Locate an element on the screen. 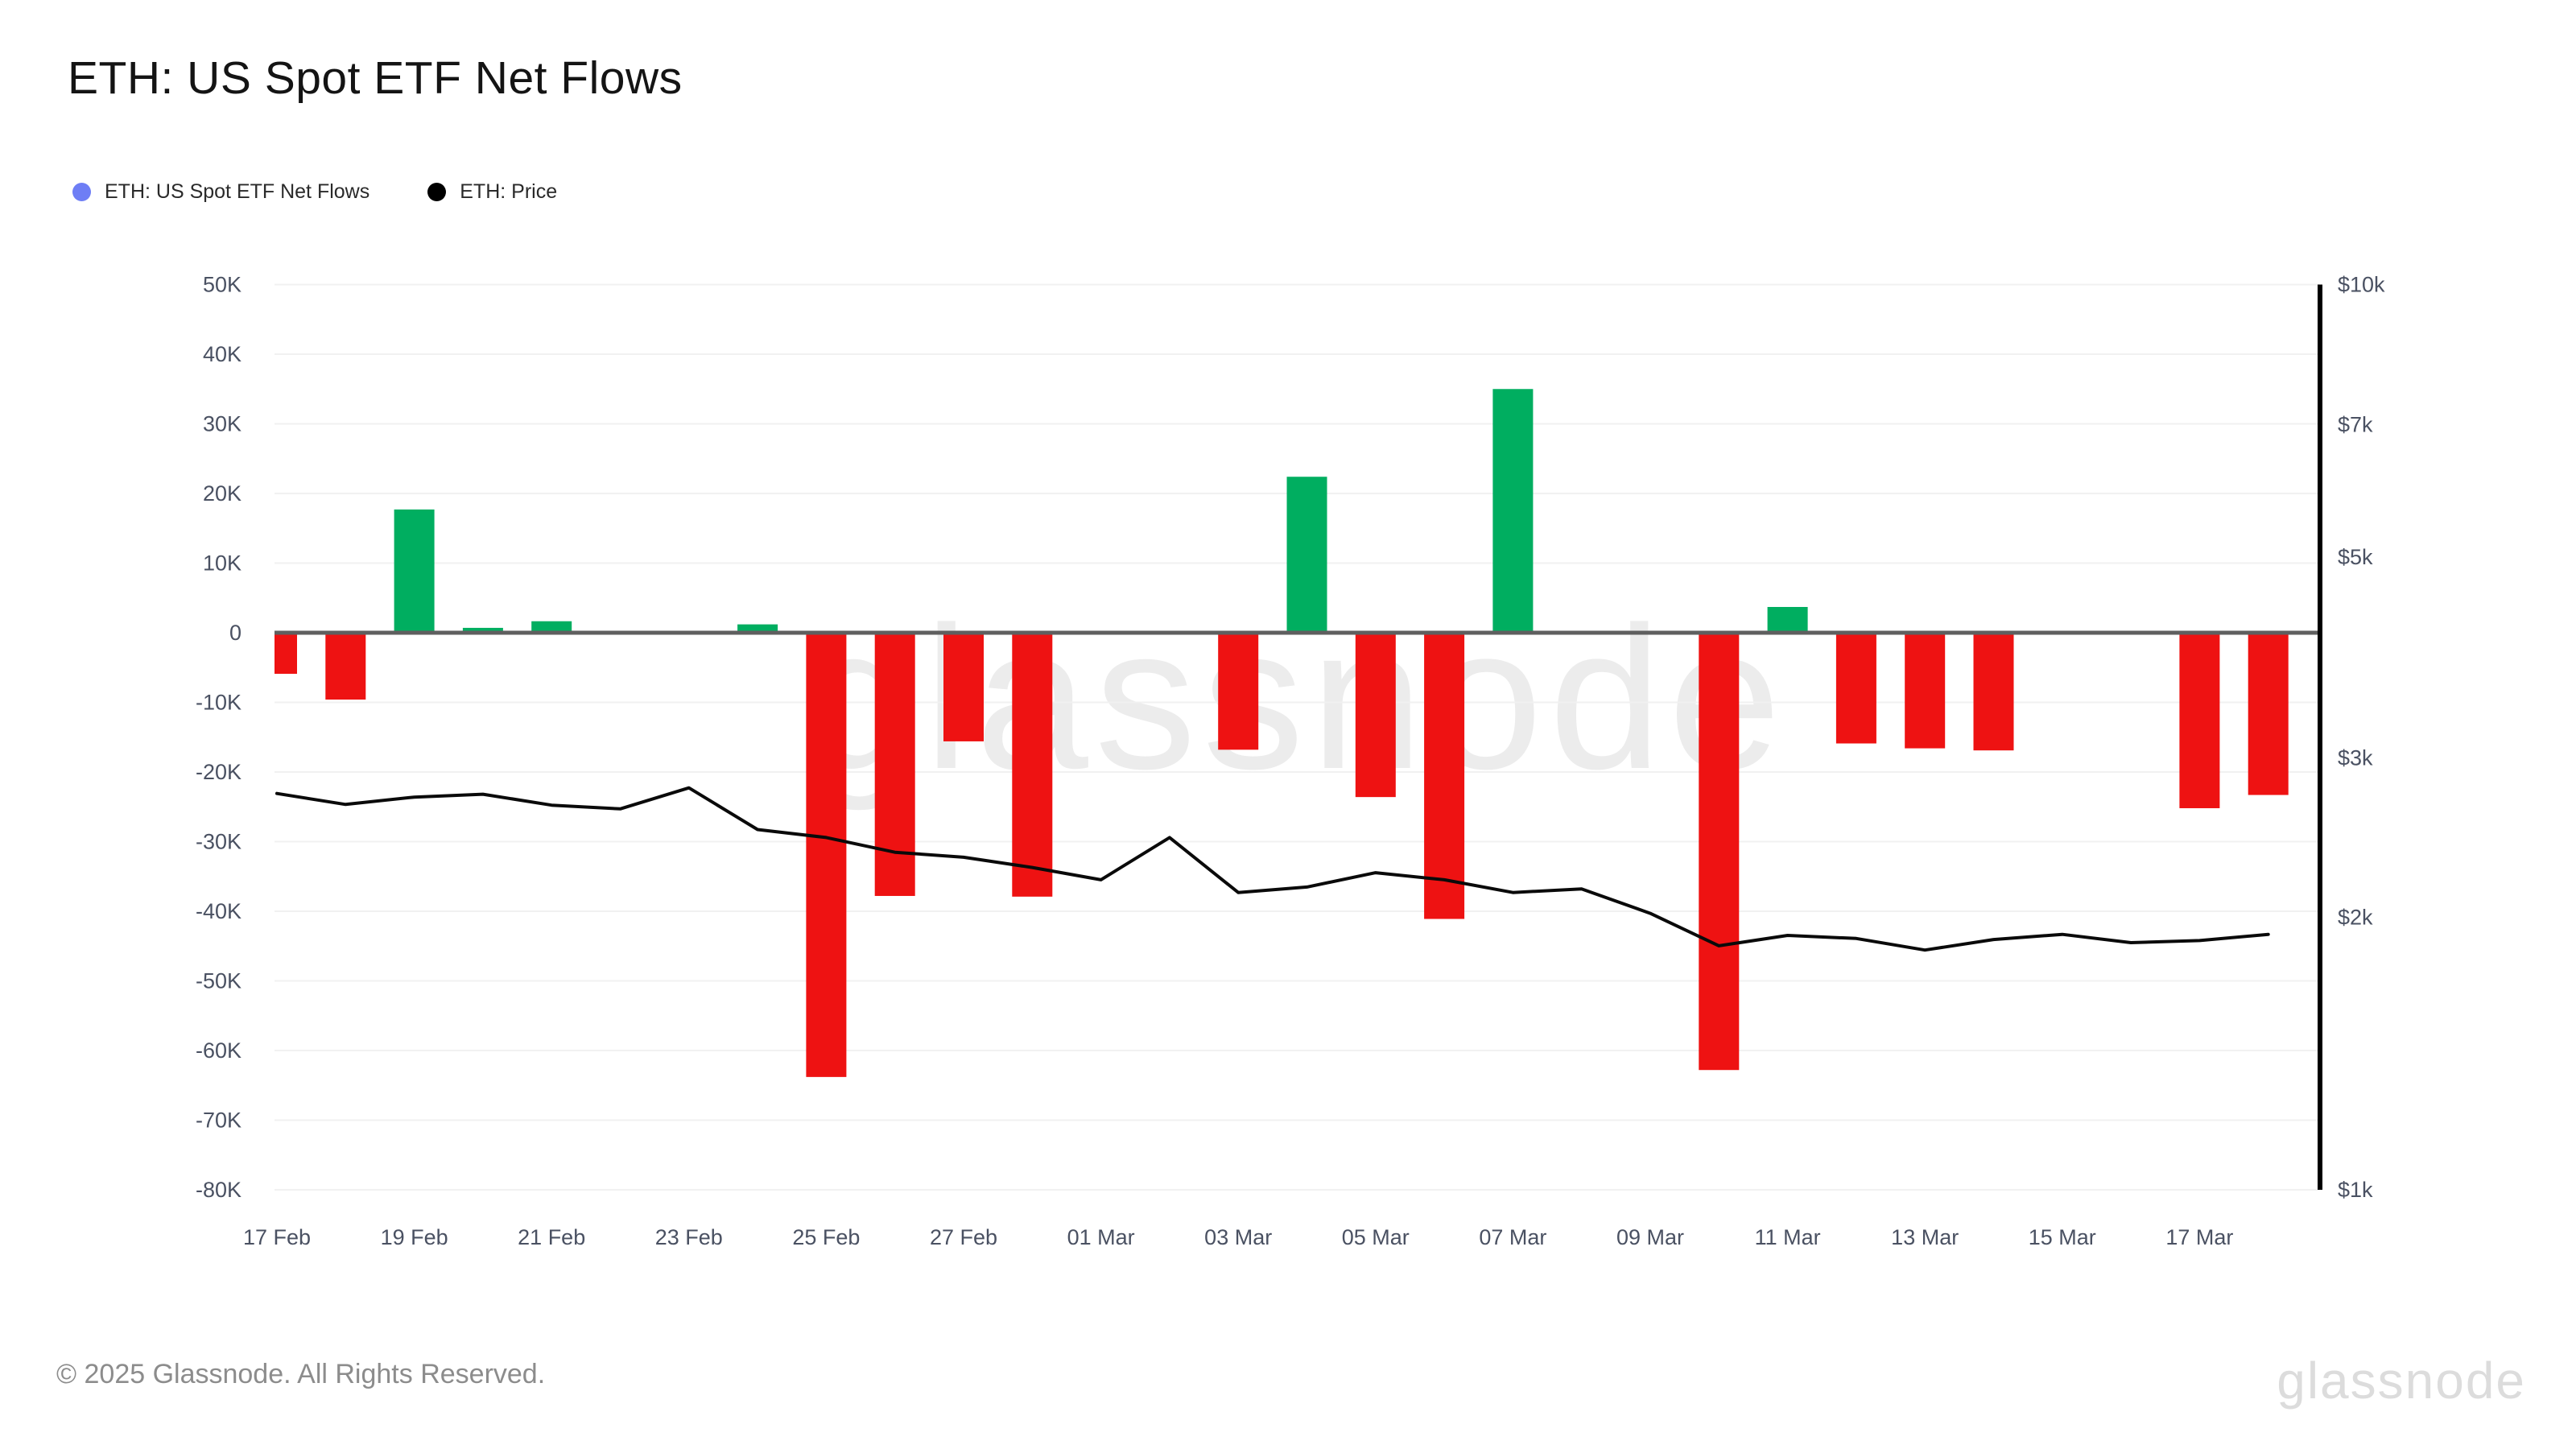  right-axis-tick-label: $10k is located at coordinates (2361, 285).